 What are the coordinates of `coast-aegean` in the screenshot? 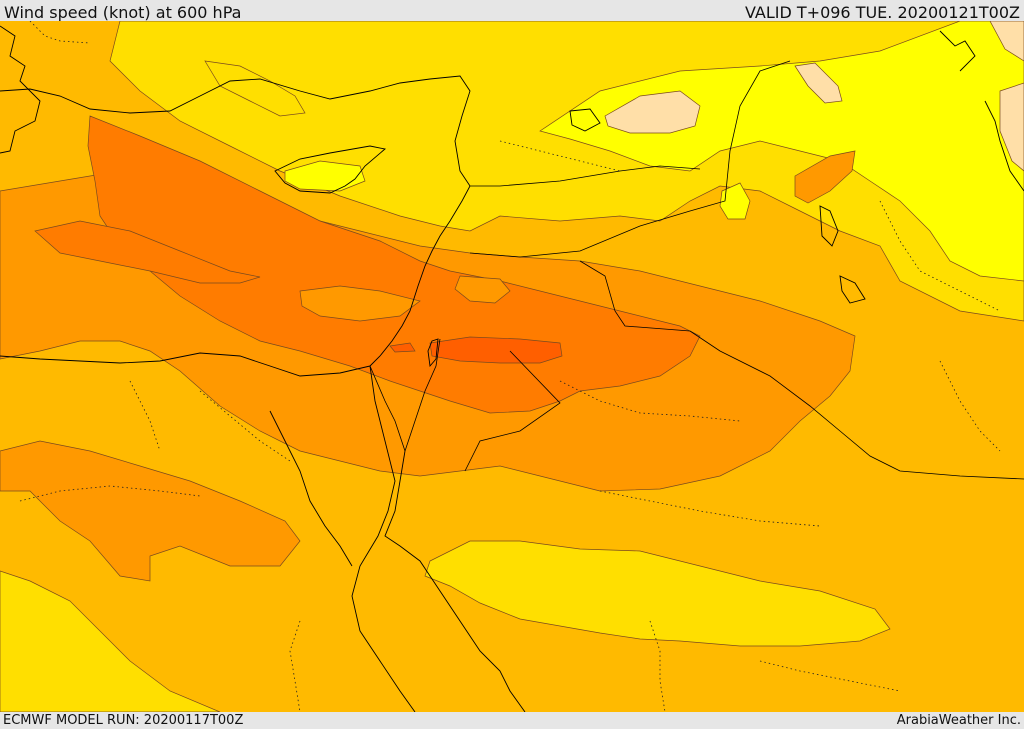 It's located at (20, 89).